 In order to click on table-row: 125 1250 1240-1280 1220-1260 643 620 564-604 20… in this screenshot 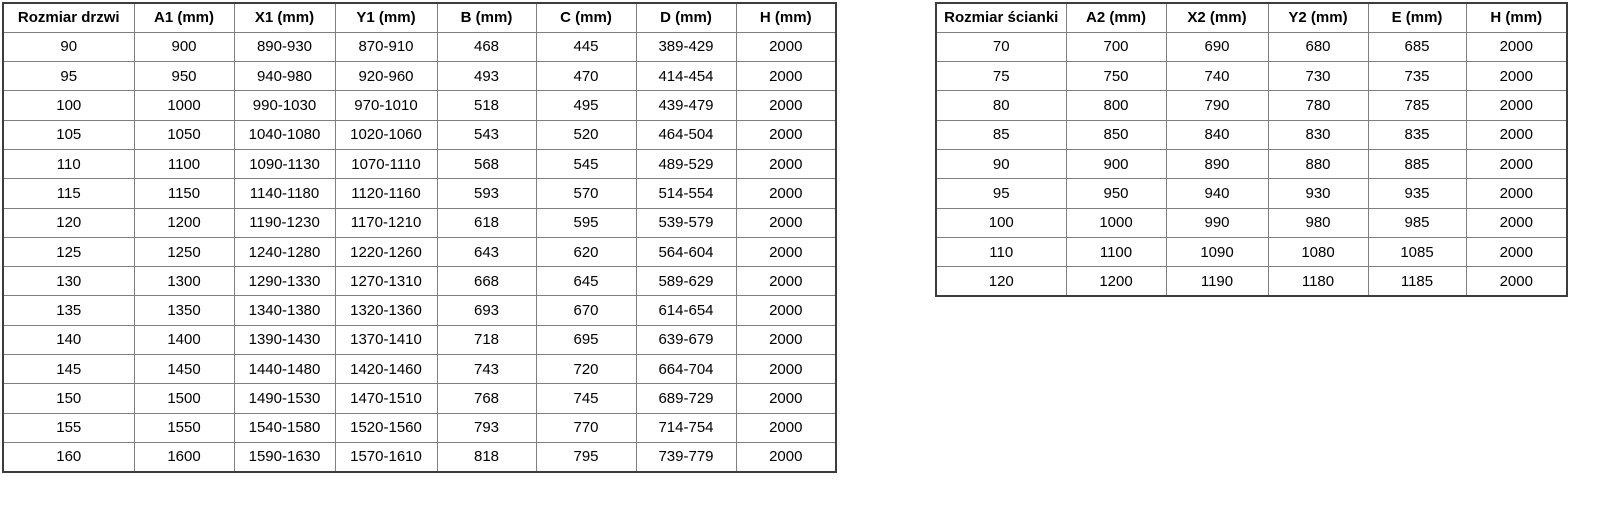, I will do `click(419, 252)`.